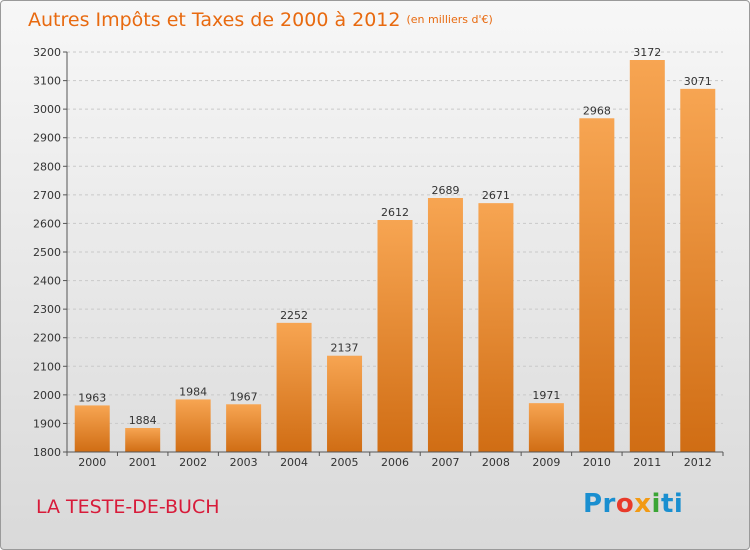  Describe the element at coordinates (698, 270) in the screenshot. I see `bar-2012` at that location.